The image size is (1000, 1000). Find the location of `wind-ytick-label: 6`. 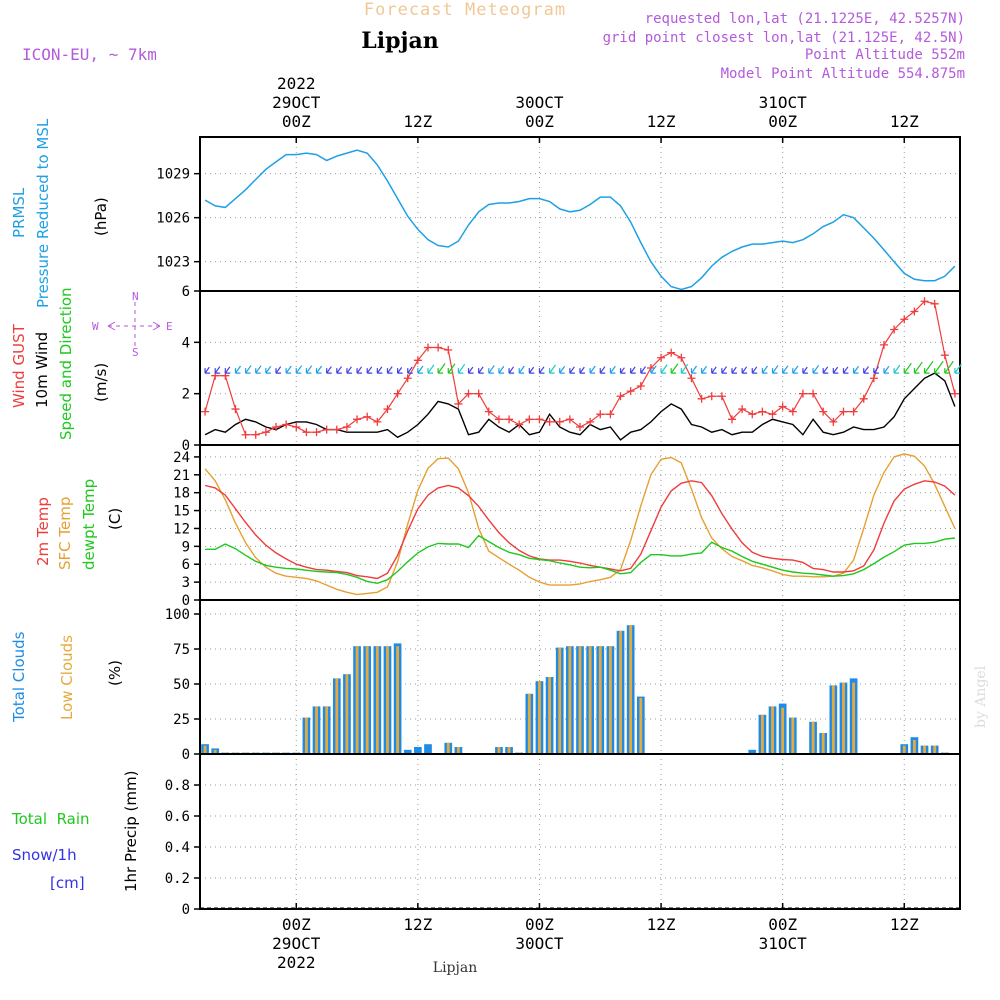

wind-ytick-label: 6 is located at coordinates (186, 292).